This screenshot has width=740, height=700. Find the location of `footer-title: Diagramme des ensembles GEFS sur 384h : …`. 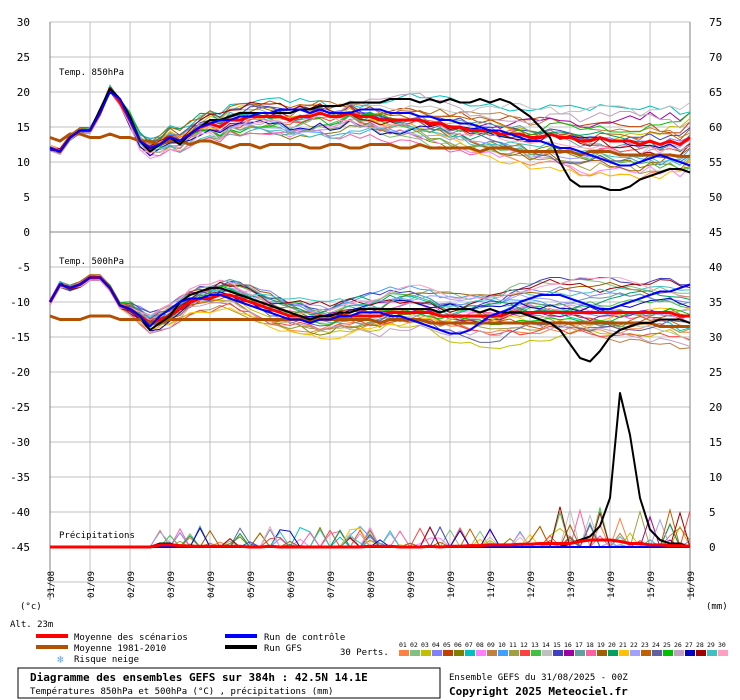

footer-title: Diagramme des ensembles GEFS sur 384h : … is located at coordinates (199, 677).